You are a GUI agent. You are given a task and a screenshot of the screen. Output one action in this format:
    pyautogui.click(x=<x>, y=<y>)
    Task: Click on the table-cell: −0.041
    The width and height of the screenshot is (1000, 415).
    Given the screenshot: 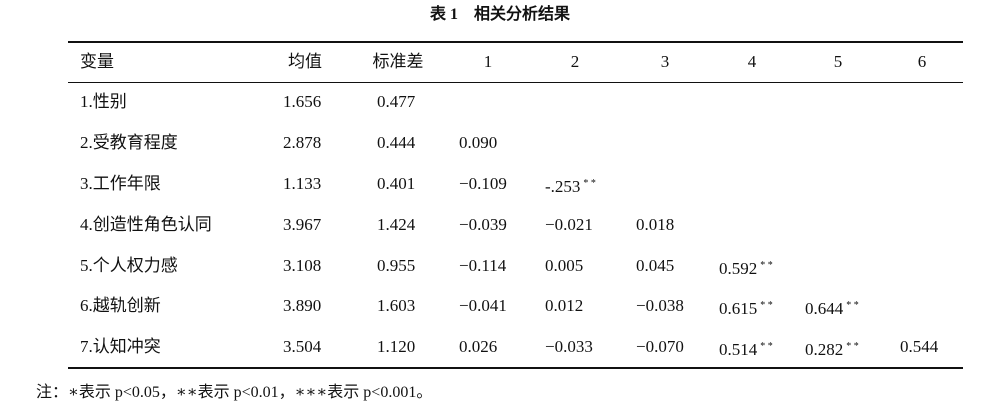 What is the action you would take?
    pyautogui.click(x=483, y=305)
    